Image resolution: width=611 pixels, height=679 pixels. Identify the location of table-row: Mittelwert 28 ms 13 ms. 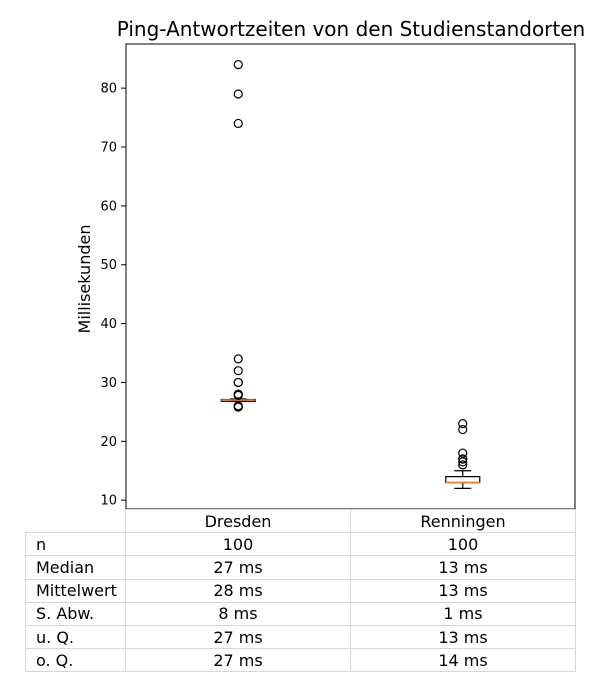
(300, 590).